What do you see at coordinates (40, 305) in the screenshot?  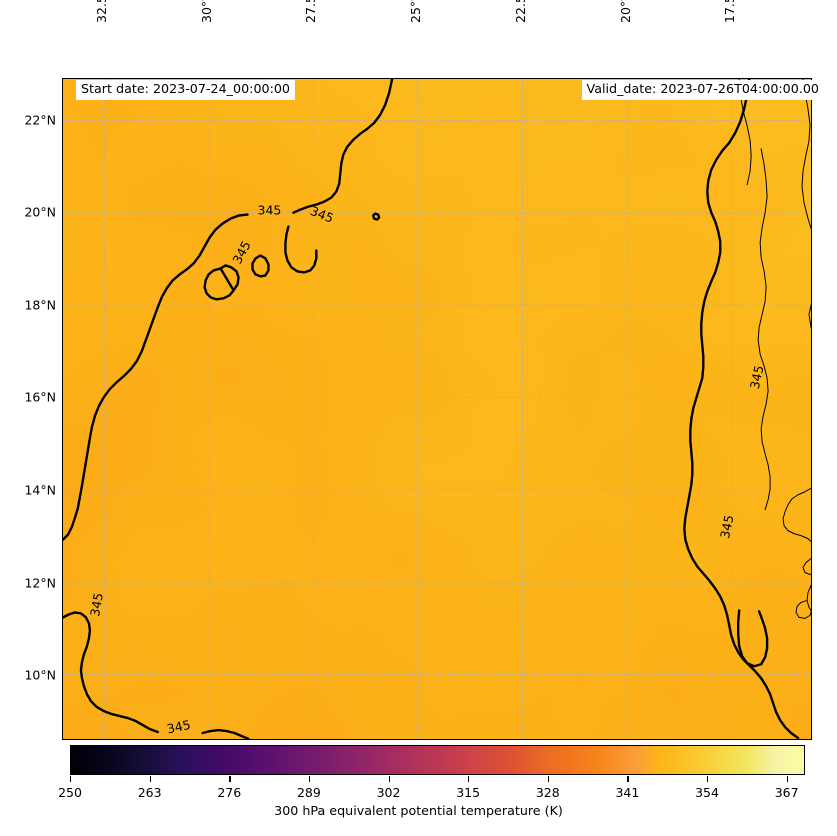 I see `lat-tick-label-2: 18°N` at bounding box center [40, 305].